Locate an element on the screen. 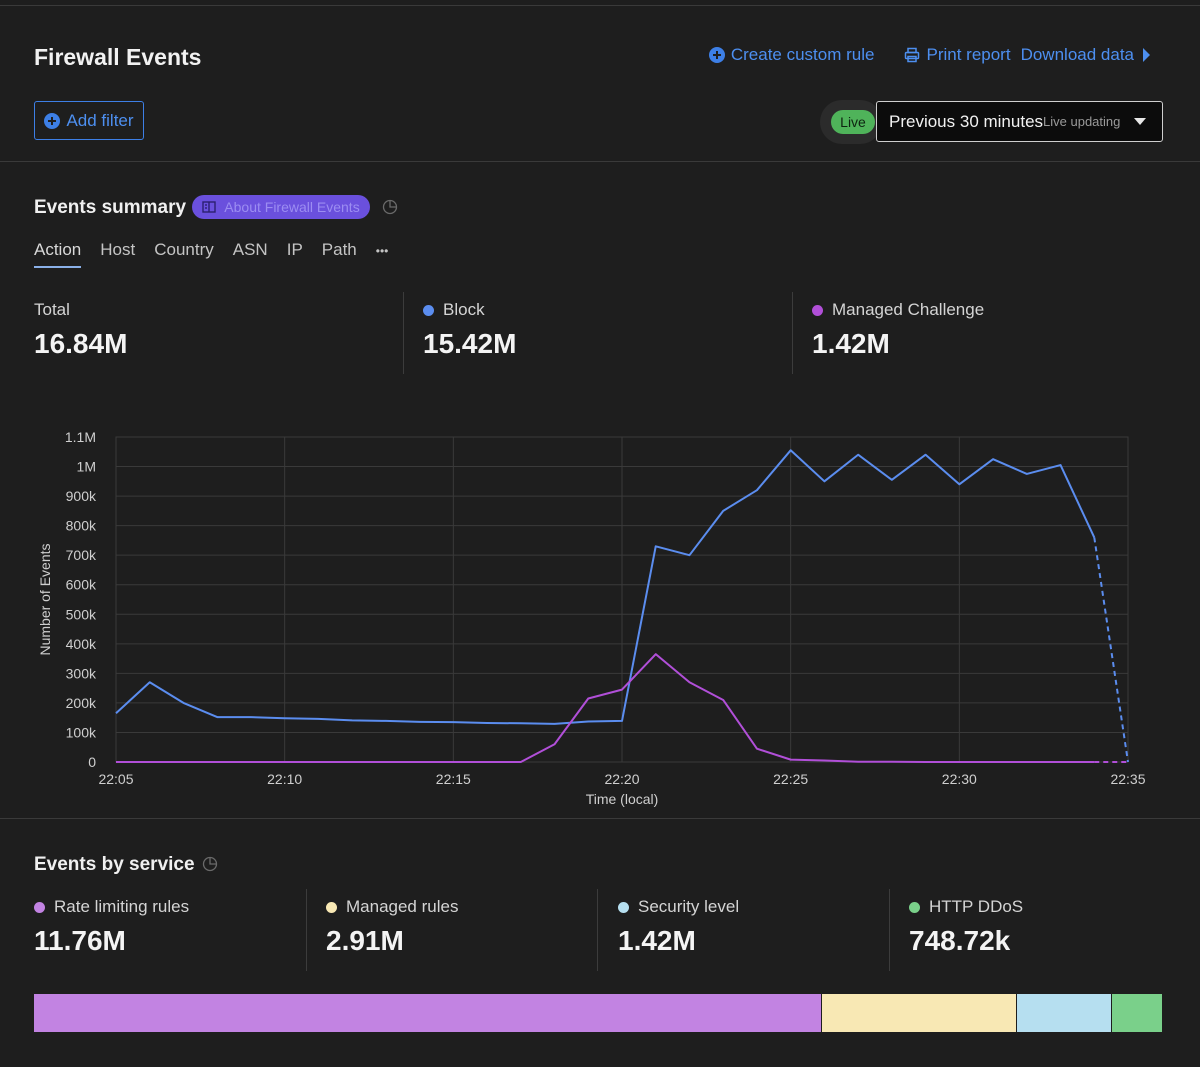  service-label: HTTP DDoS is located at coordinates (976, 906).